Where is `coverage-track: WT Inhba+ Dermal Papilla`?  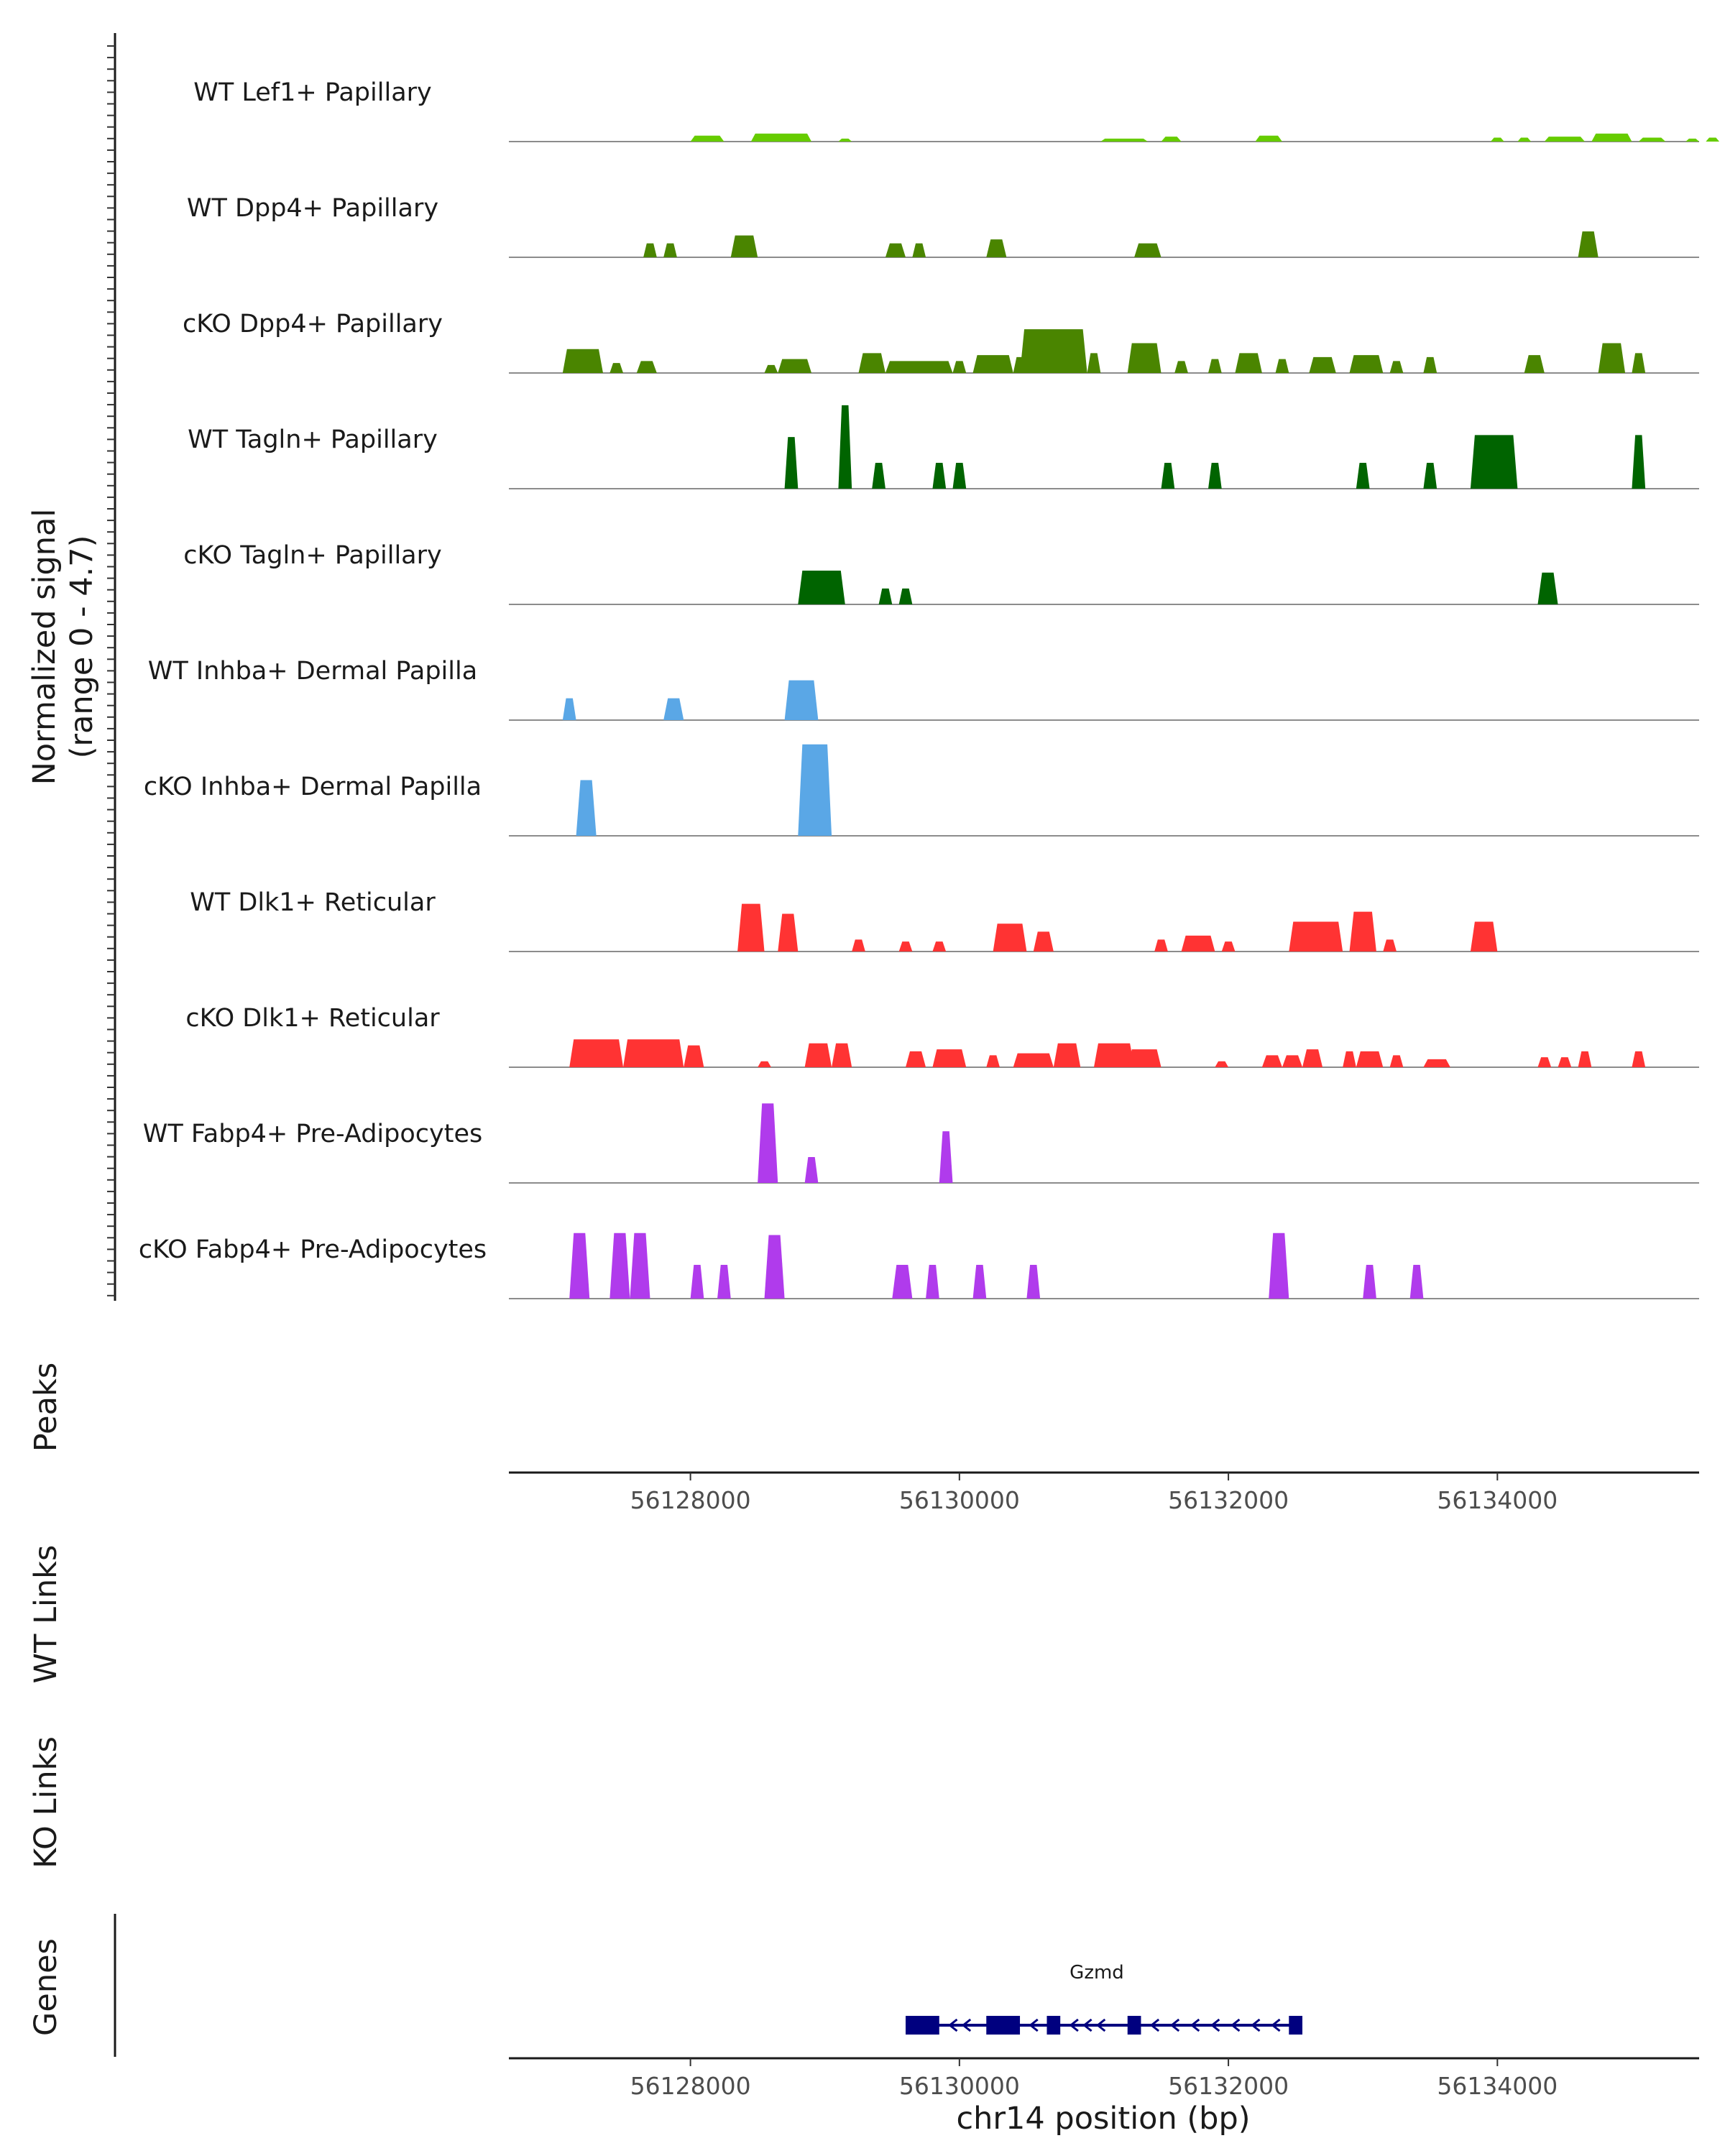
coverage-track: WT Inhba+ Dermal Papilla is located at coordinates (923, 689).